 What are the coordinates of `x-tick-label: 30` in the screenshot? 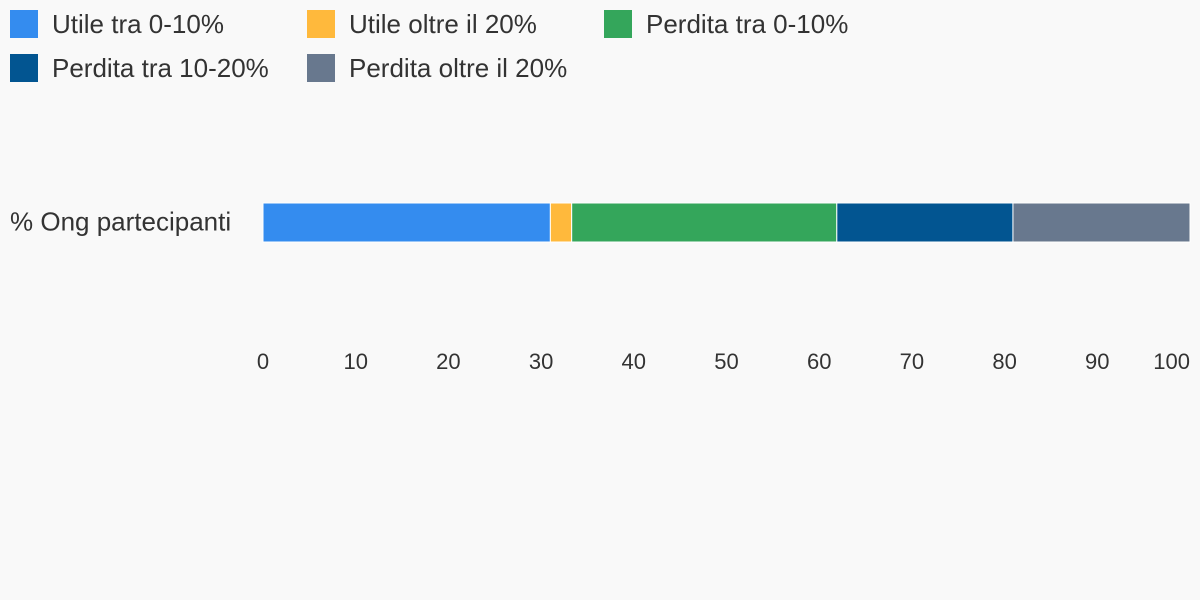 It's located at (541, 361).